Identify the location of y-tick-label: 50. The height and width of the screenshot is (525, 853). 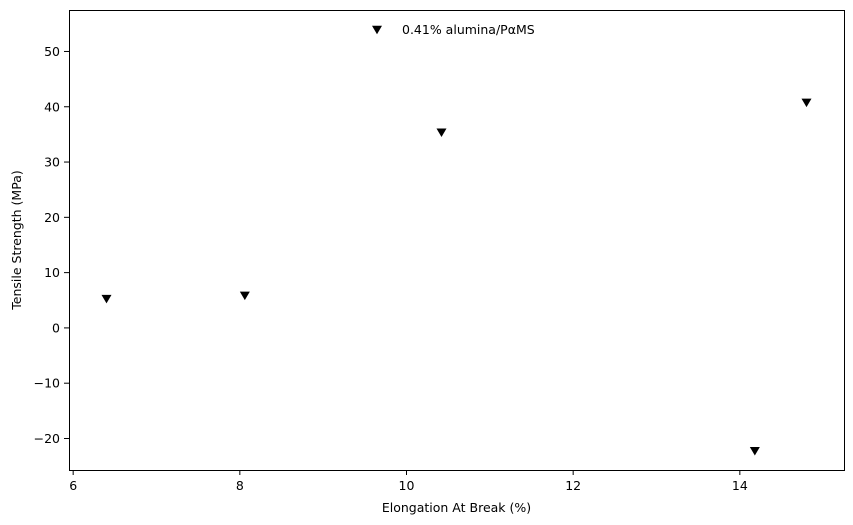
(52, 51).